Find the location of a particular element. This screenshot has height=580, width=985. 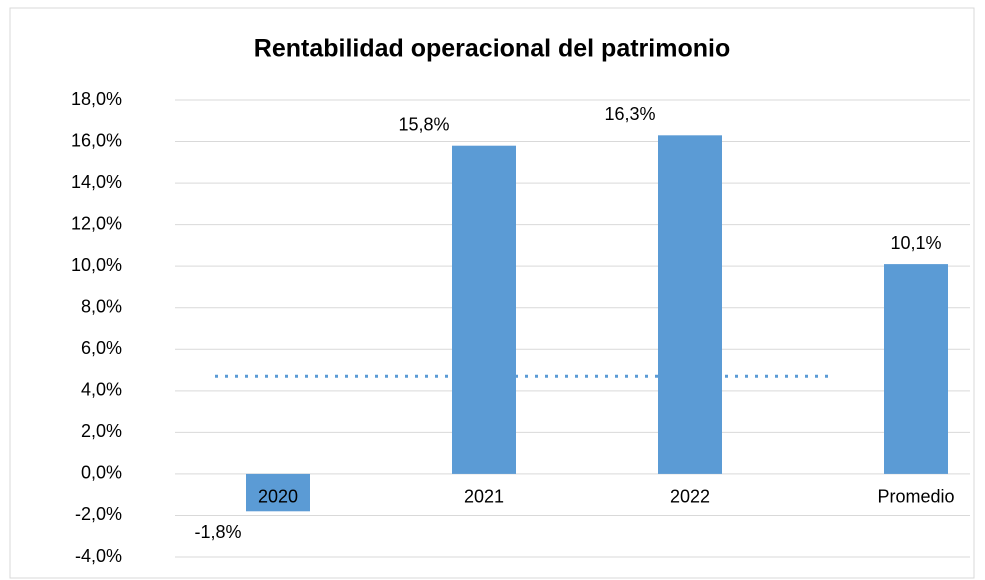

value-label: 15,8% is located at coordinates (423, 124).